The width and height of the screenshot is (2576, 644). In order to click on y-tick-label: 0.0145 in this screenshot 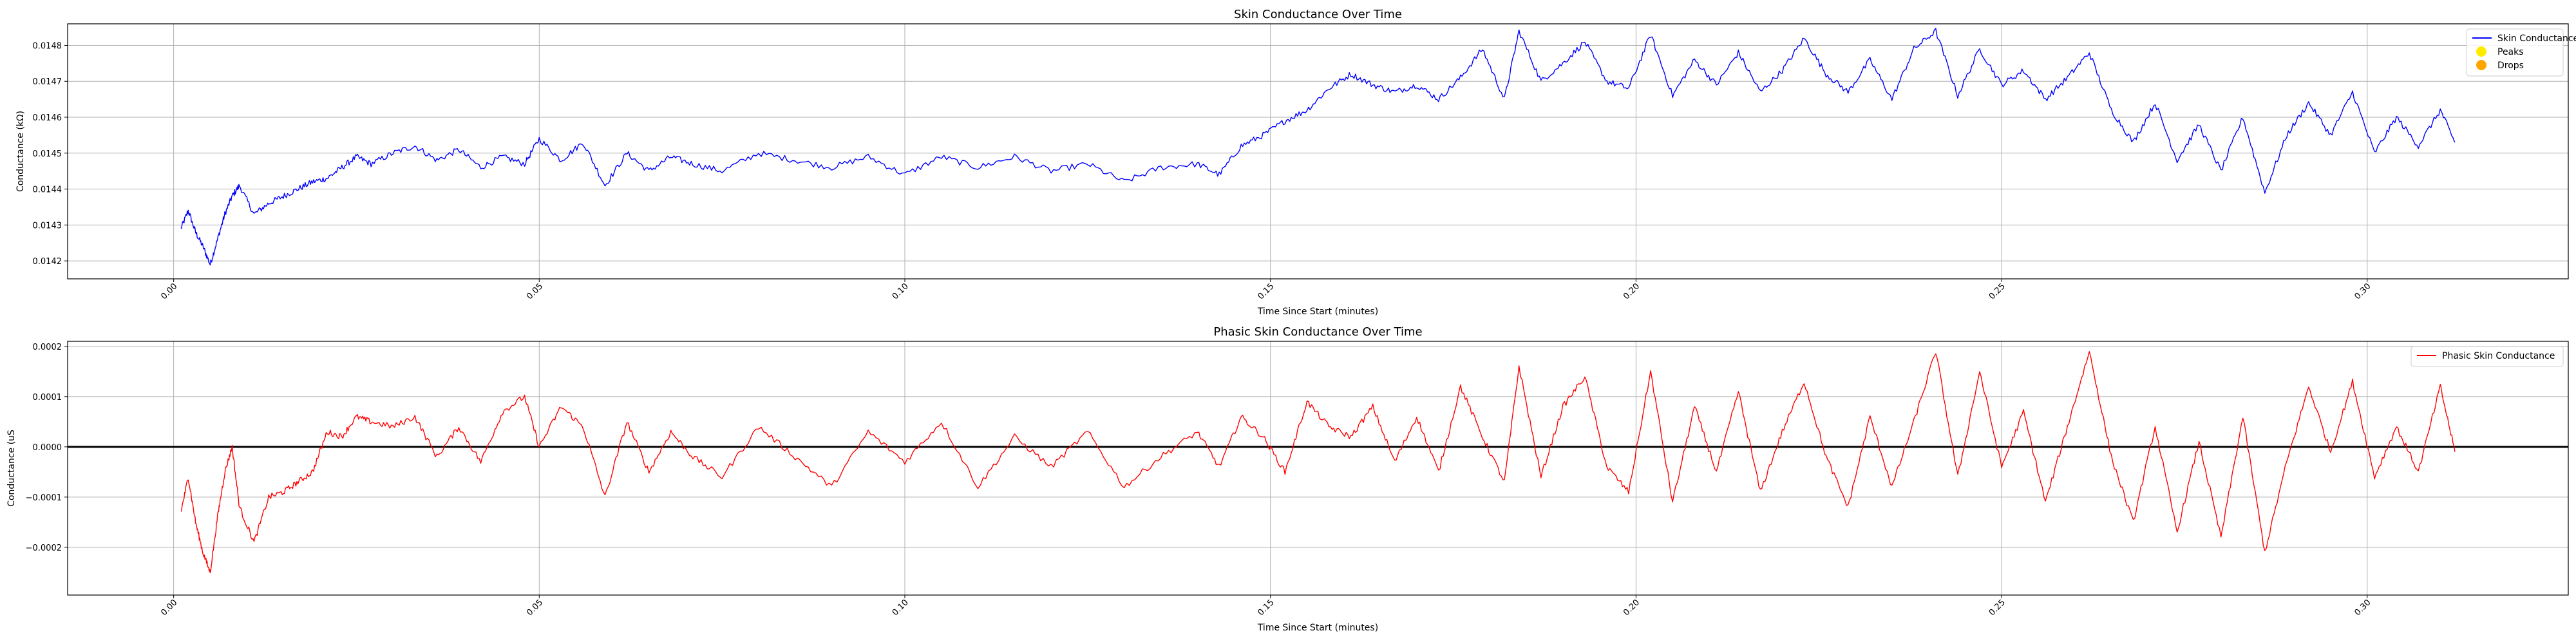, I will do `click(48, 154)`.